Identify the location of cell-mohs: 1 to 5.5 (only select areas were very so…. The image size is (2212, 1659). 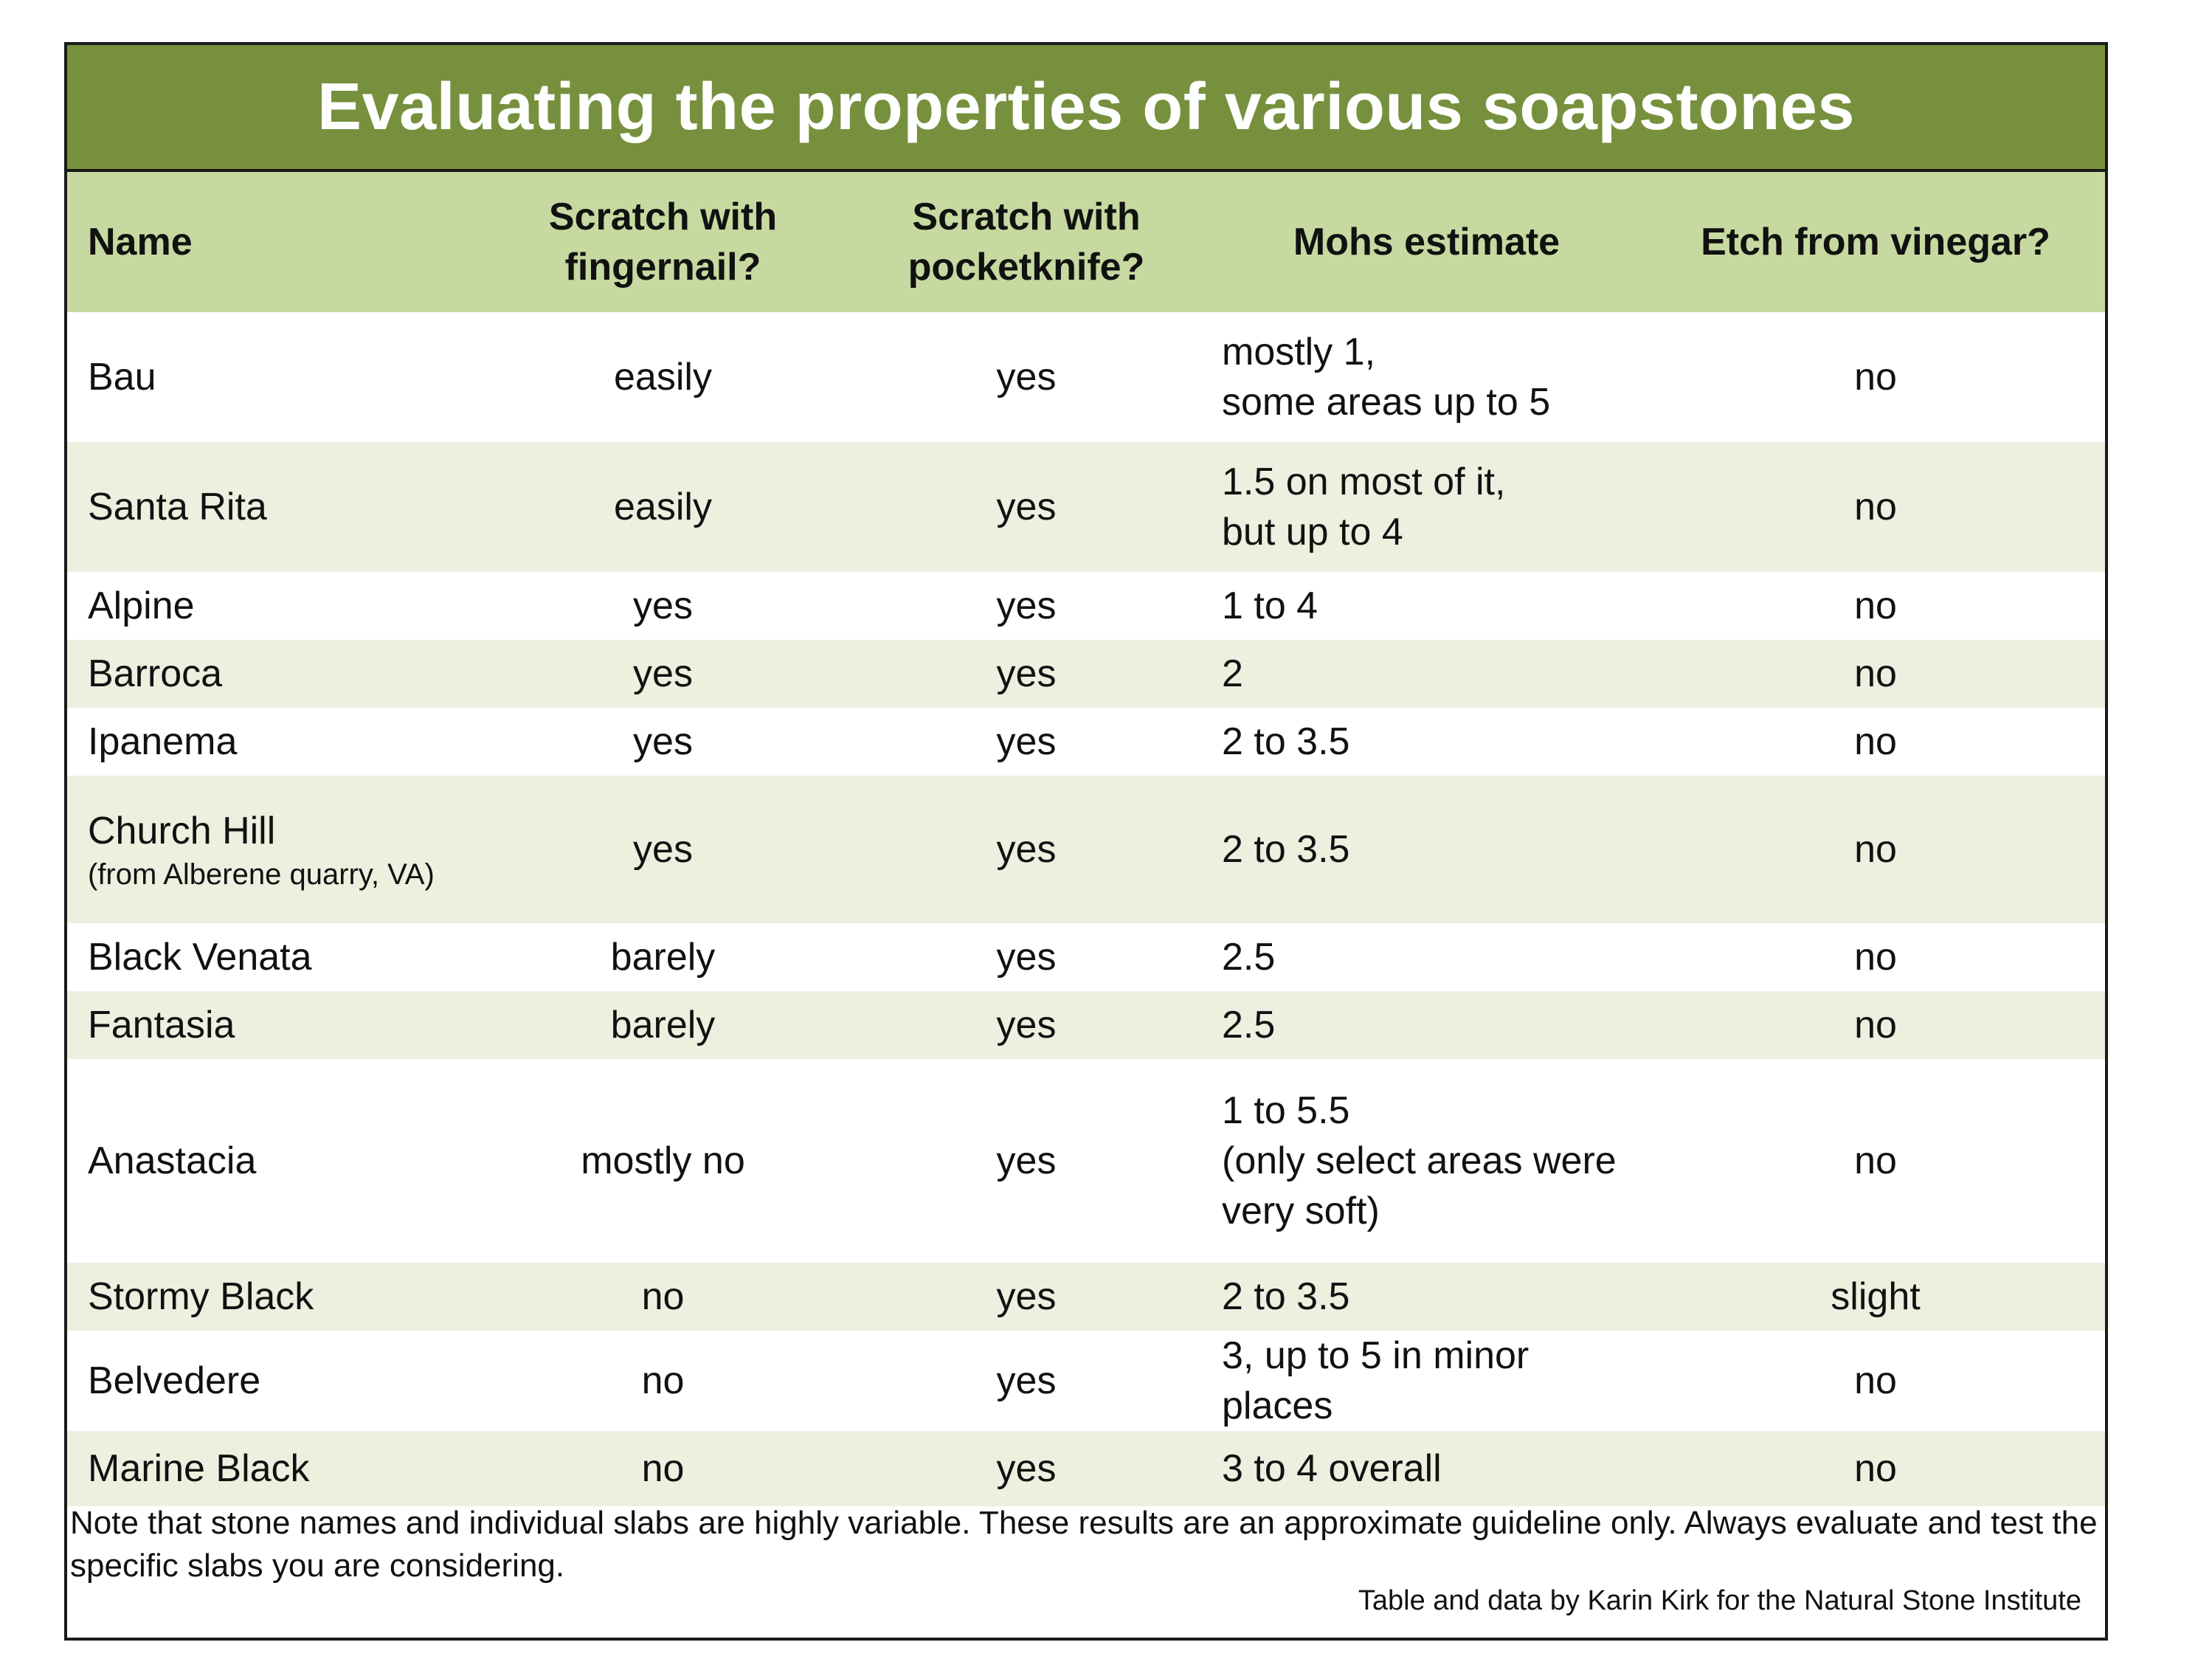
(1419, 1161).